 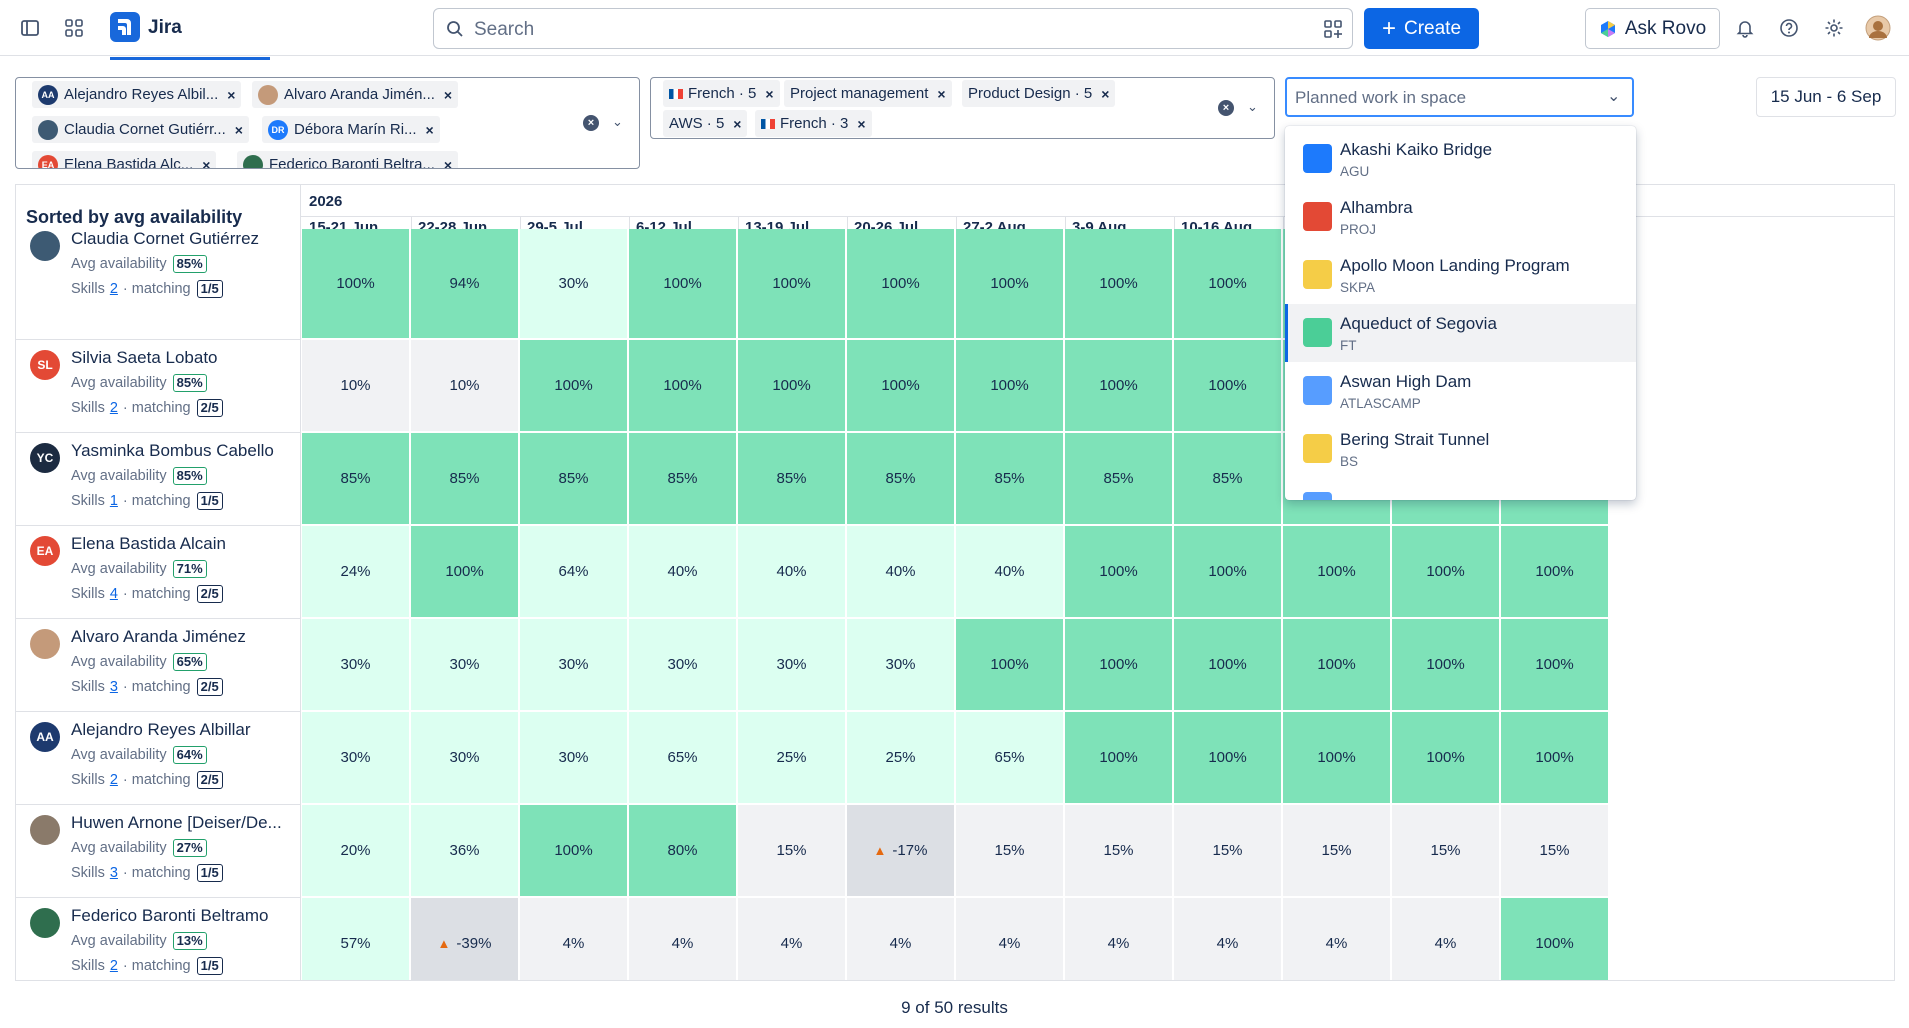 What do you see at coordinates (591, 123) in the screenshot?
I see `clear-people-icon: ×` at bounding box center [591, 123].